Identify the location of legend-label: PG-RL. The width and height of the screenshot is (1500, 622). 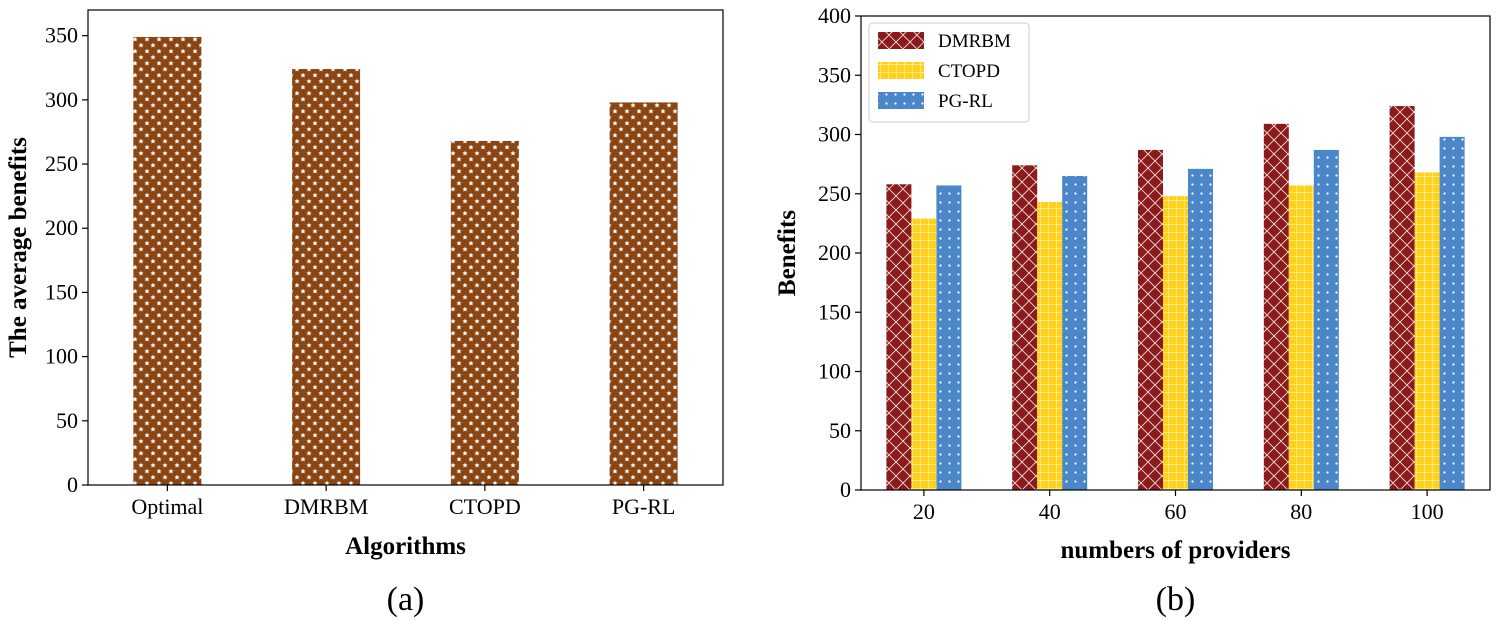
(965, 101).